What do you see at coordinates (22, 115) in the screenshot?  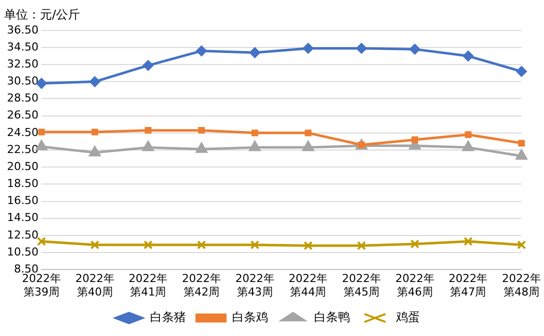 I see `y-tick-label: 26.50` at bounding box center [22, 115].